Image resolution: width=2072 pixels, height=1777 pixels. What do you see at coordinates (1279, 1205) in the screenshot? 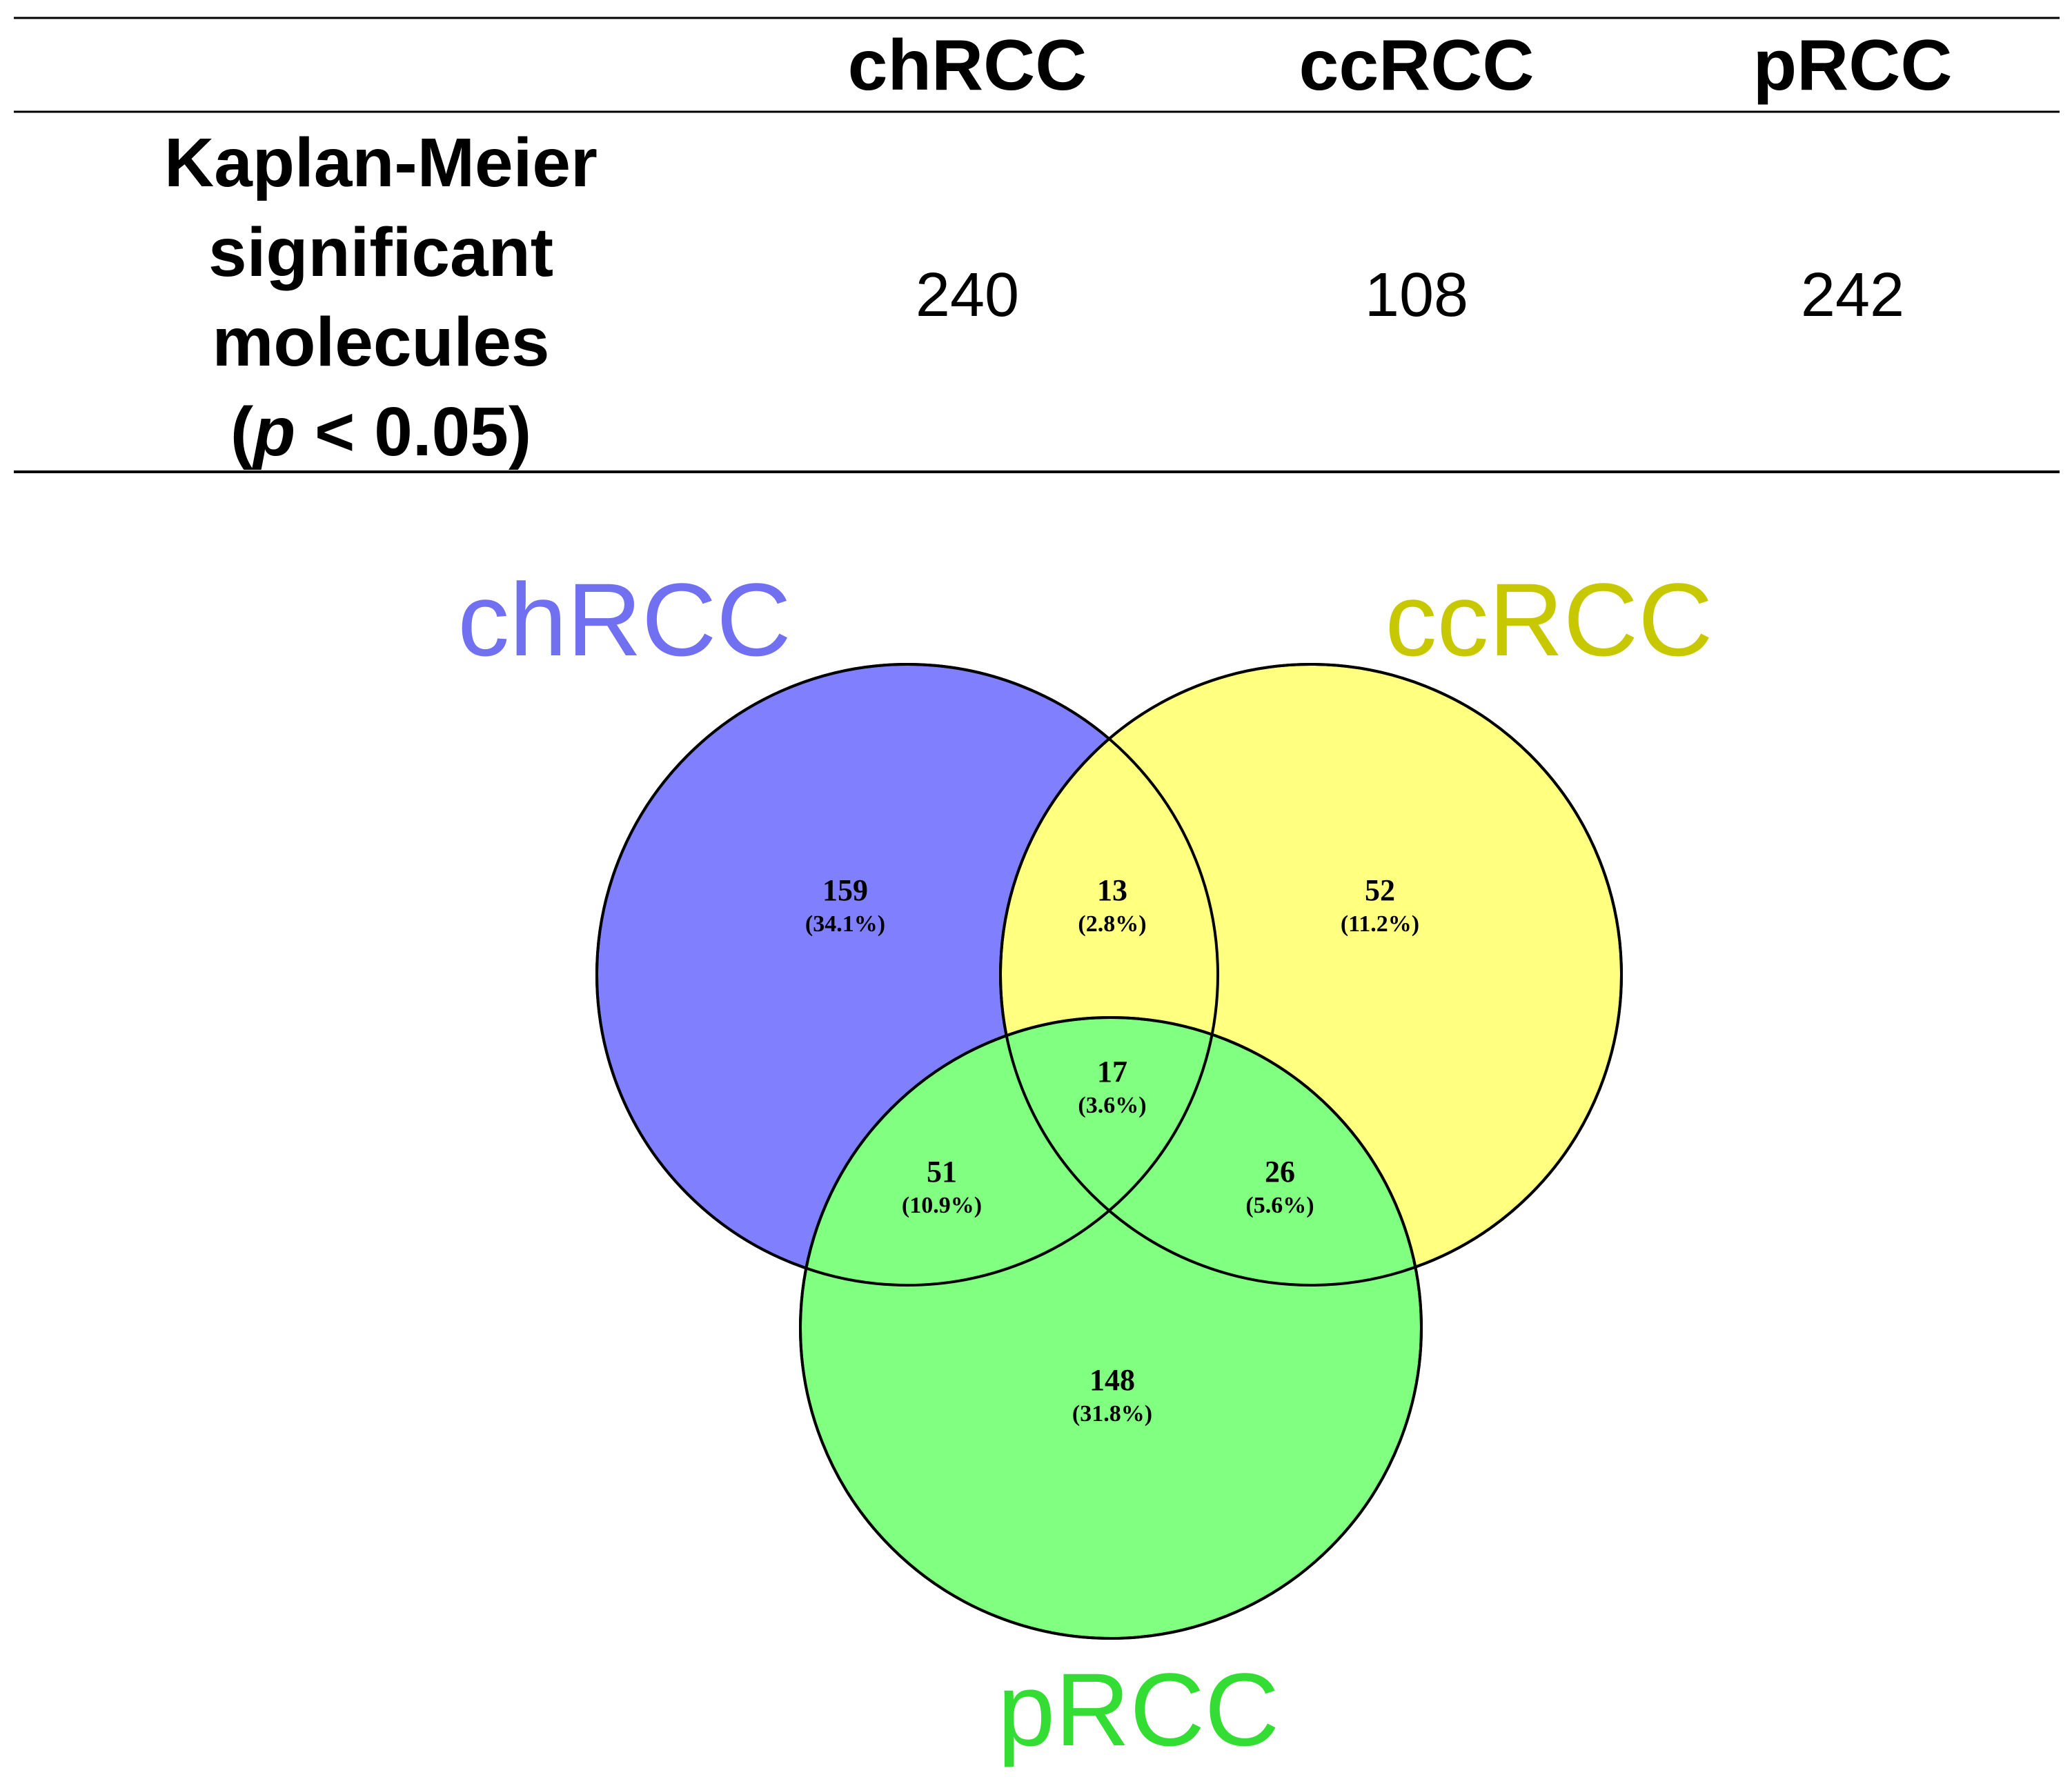
I see `region-pct-ccrcc-prcc: (5.6%)` at bounding box center [1279, 1205].